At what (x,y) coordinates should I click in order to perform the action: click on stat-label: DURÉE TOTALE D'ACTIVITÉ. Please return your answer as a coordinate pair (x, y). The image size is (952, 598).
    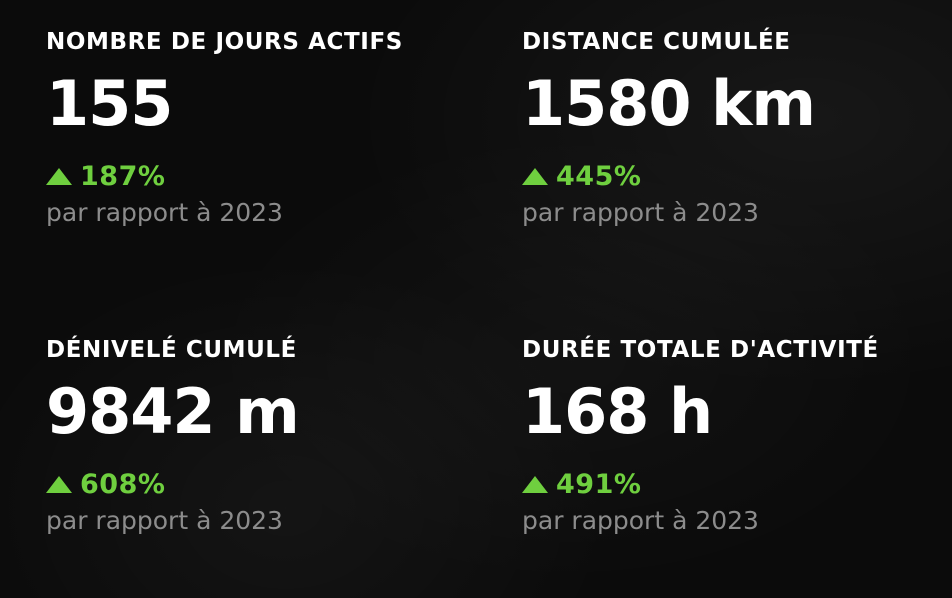
    Looking at the image, I should click on (700, 350).